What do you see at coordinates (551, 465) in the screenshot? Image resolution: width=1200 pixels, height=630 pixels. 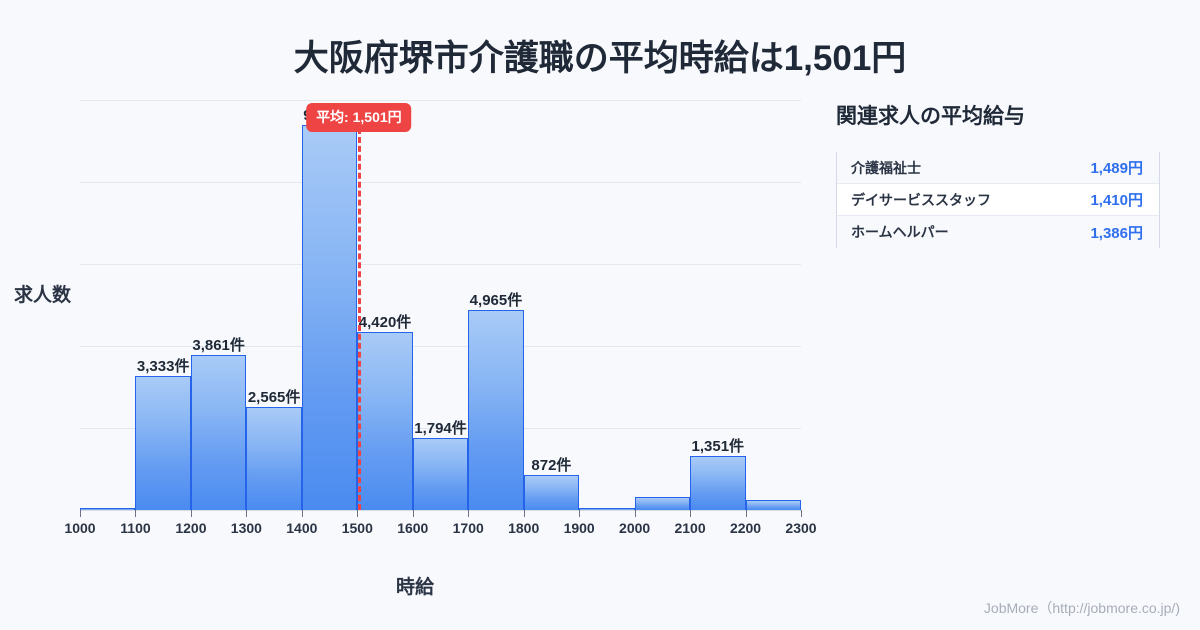 I see `bar-value-label: 872件` at bounding box center [551, 465].